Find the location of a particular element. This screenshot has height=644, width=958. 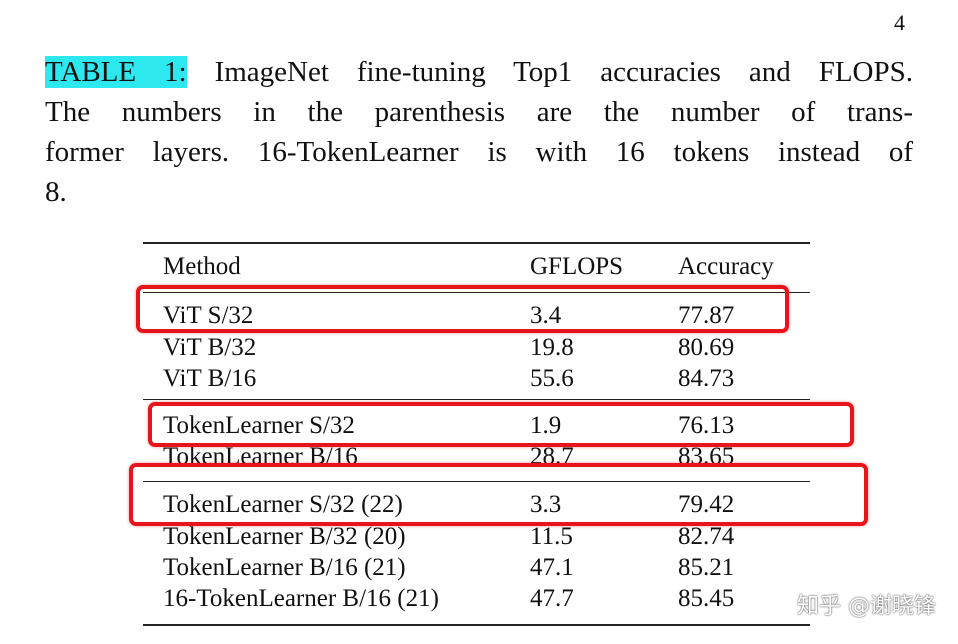

caption-label: TABLE 1: is located at coordinates (116, 72).